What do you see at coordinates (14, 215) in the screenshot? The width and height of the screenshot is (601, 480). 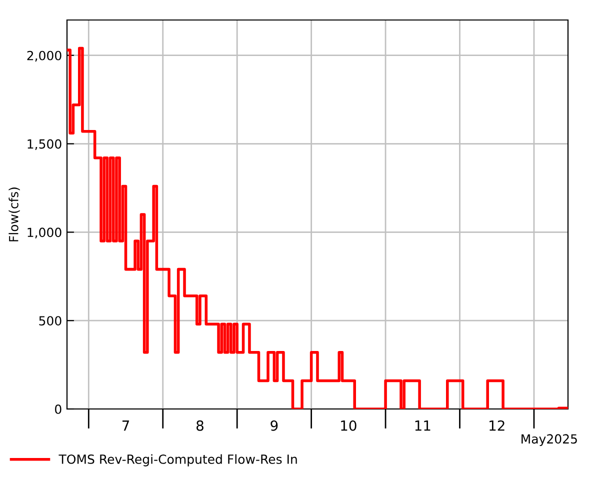 I see `y-axis-title: Flow(cfs)` at bounding box center [14, 215].